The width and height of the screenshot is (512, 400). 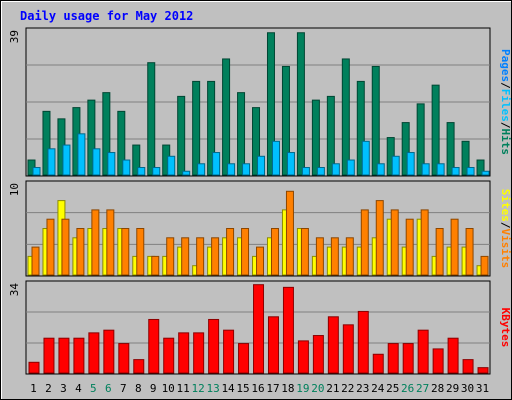 What do you see at coordinates (452, 388) in the screenshot?
I see `x-tick-label: 29` at bounding box center [452, 388].